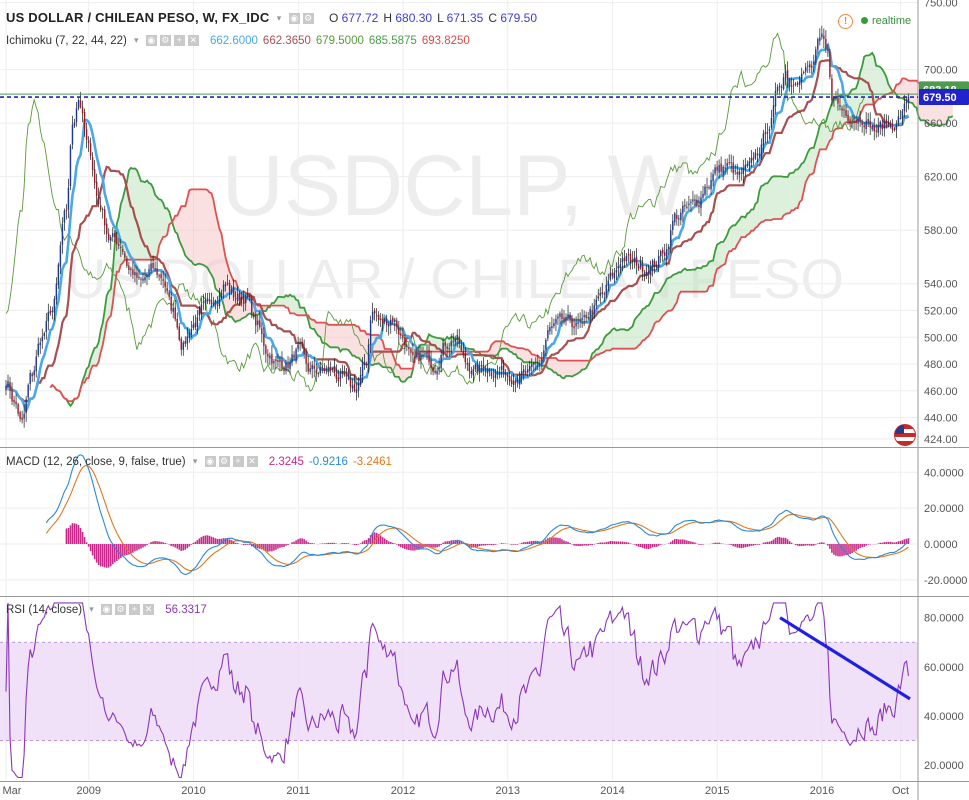  What do you see at coordinates (845, 21) in the screenshot?
I see `warning-icon: !` at bounding box center [845, 21].